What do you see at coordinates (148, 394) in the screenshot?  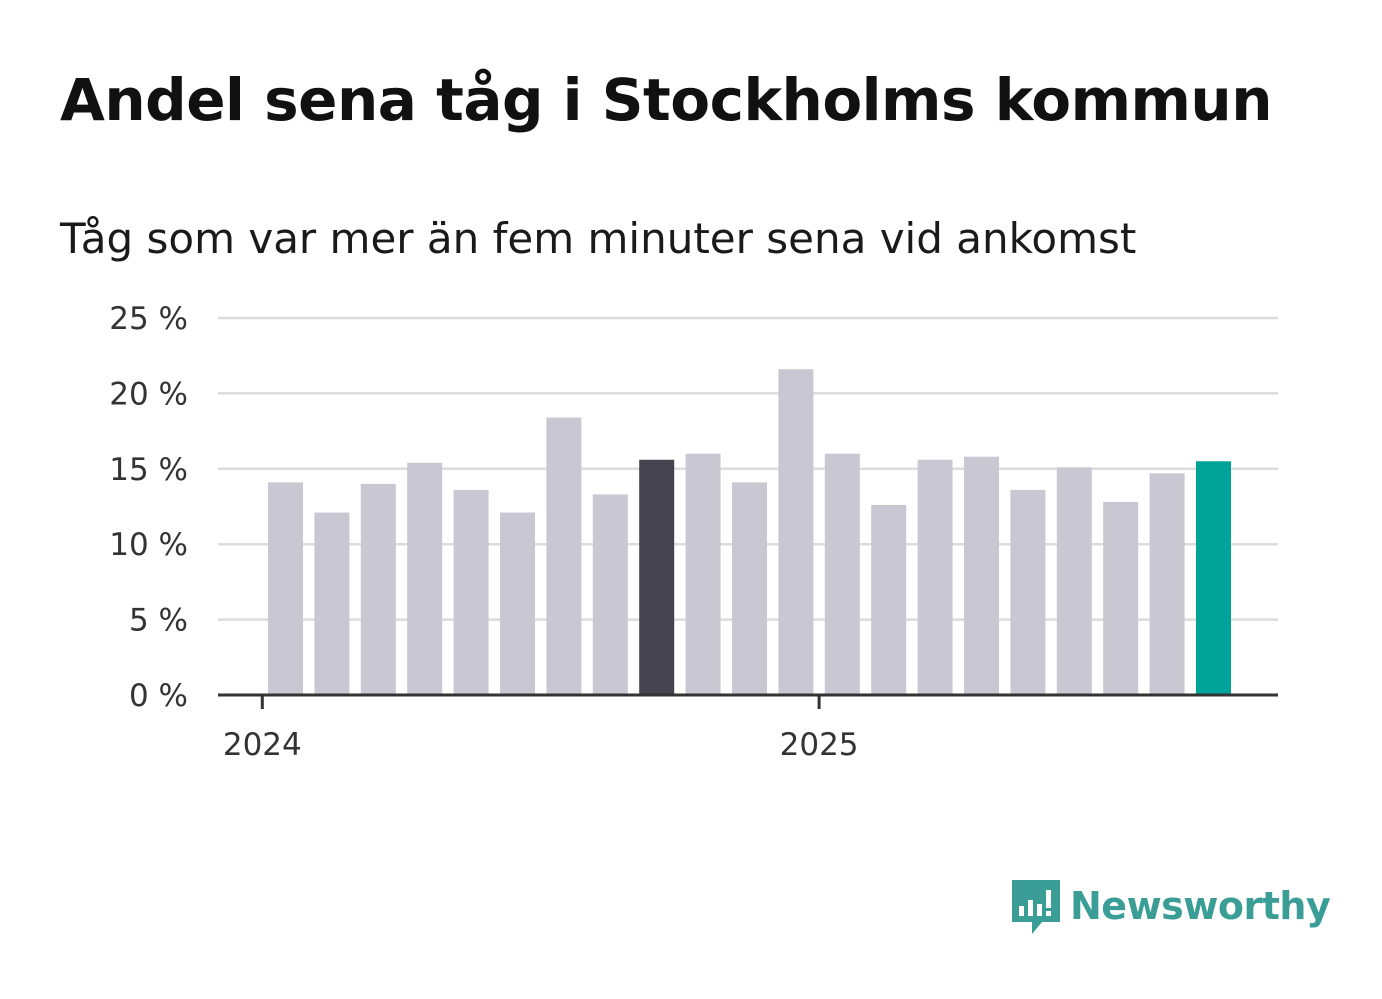 I see `y-tick-label: 20 %` at bounding box center [148, 394].